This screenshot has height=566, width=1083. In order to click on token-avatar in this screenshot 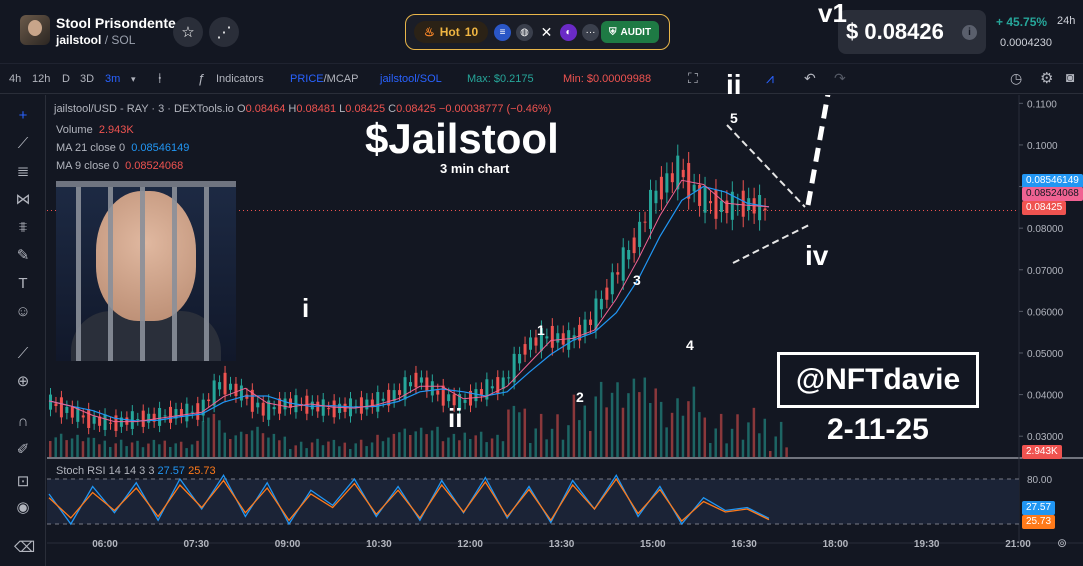, I will do `click(35, 30)`.